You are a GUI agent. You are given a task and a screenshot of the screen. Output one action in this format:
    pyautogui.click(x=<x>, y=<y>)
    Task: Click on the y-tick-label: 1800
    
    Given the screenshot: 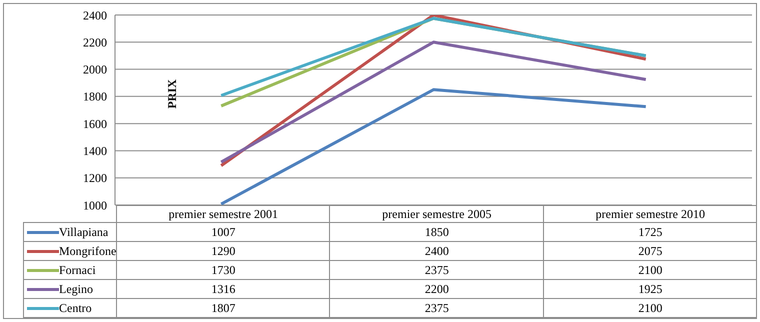 What is the action you would take?
    pyautogui.click(x=95, y=97)
    